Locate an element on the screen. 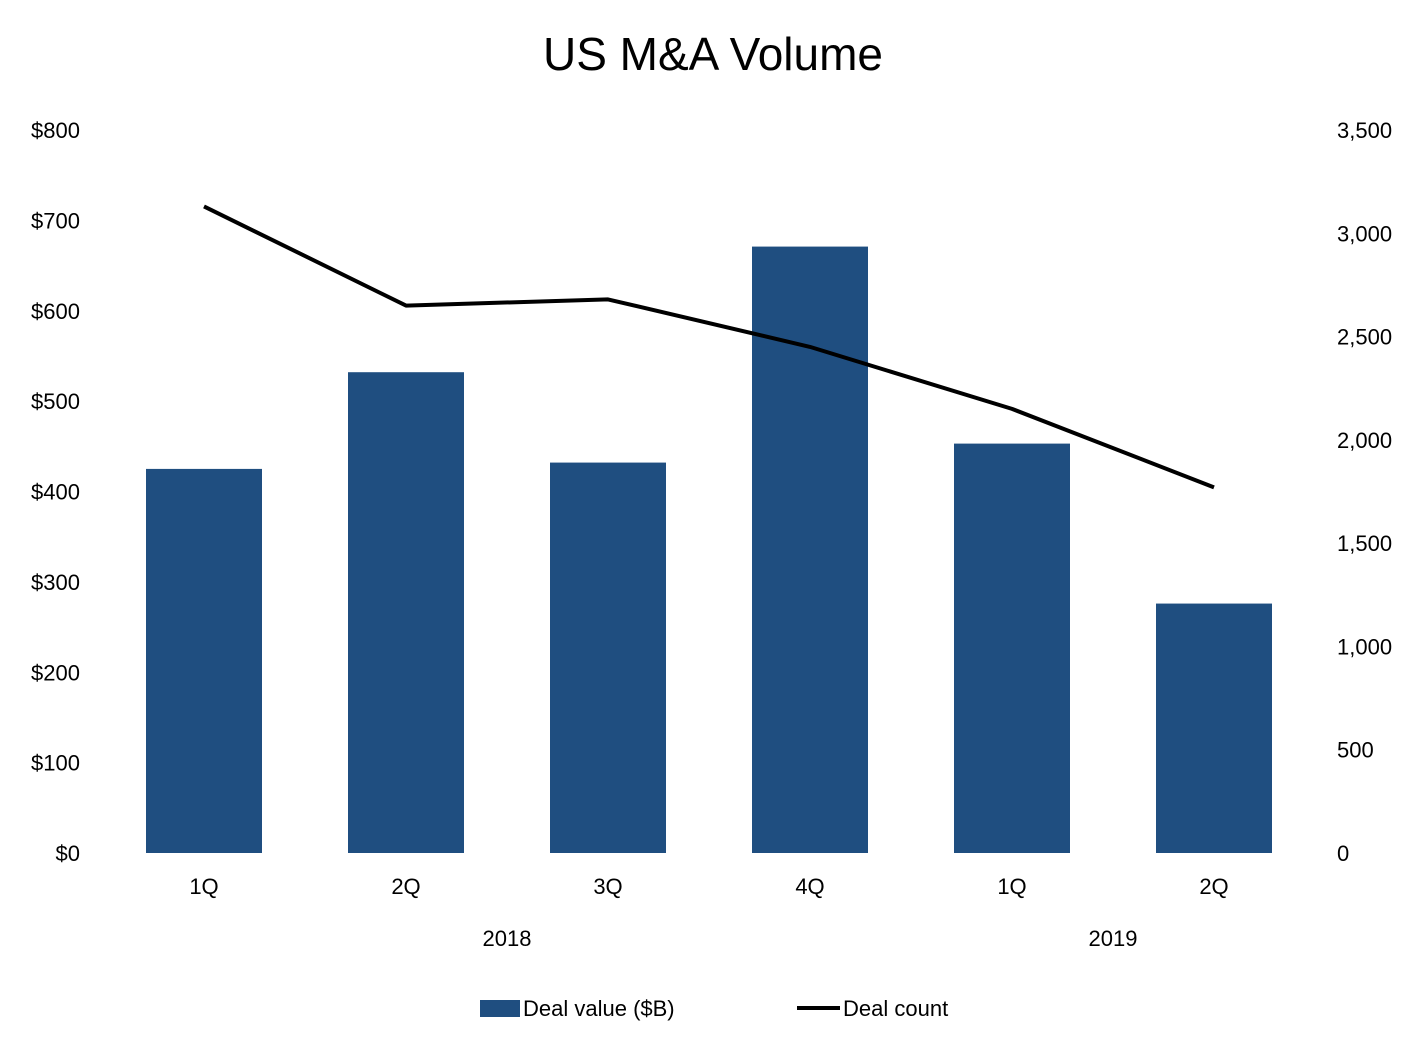  left-axis-tick-label: $400 is located at coordinates (55, 492).